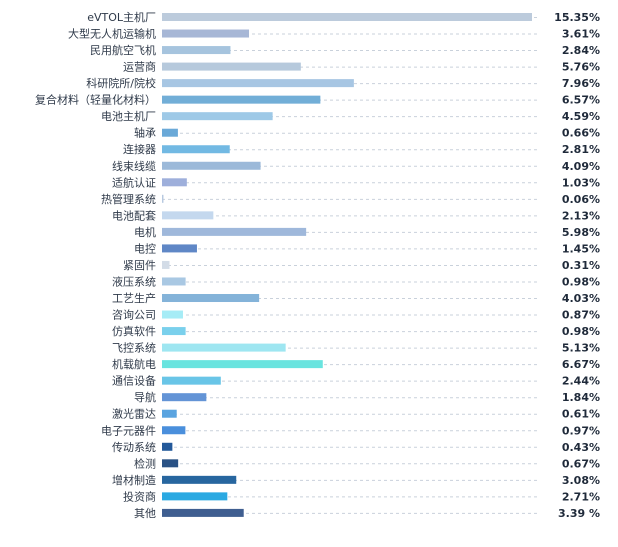 Image resolution: width=618 pixels, height=547 pixels. I want to click on category-label: 复合材料（轻量化材料）, so click(95, 100).